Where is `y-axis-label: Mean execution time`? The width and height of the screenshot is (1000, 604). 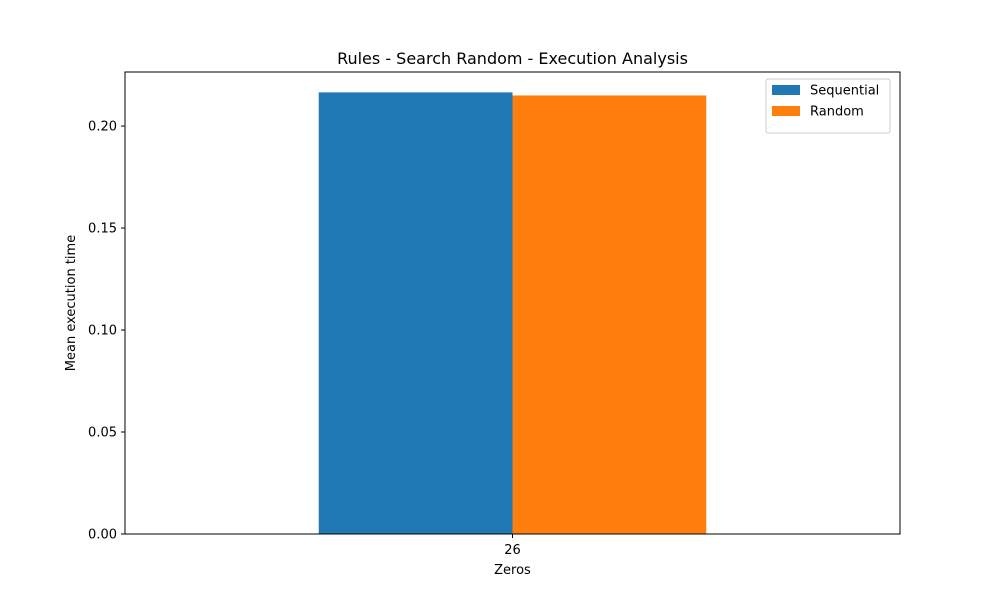
y-axis-label: Mean execution time is located at coordinates (71, 303).